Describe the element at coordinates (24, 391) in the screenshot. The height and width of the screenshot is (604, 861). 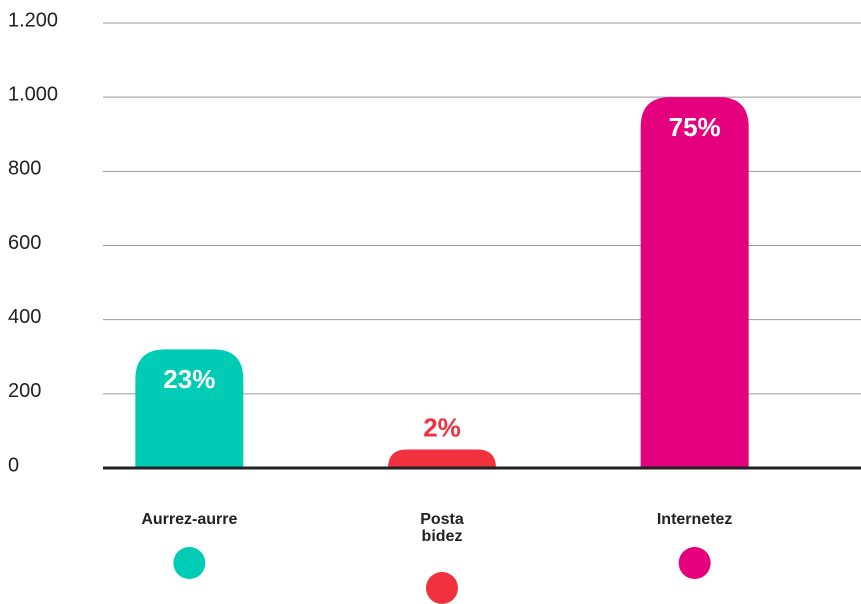
I see `y-tick-label: 200` at that location.